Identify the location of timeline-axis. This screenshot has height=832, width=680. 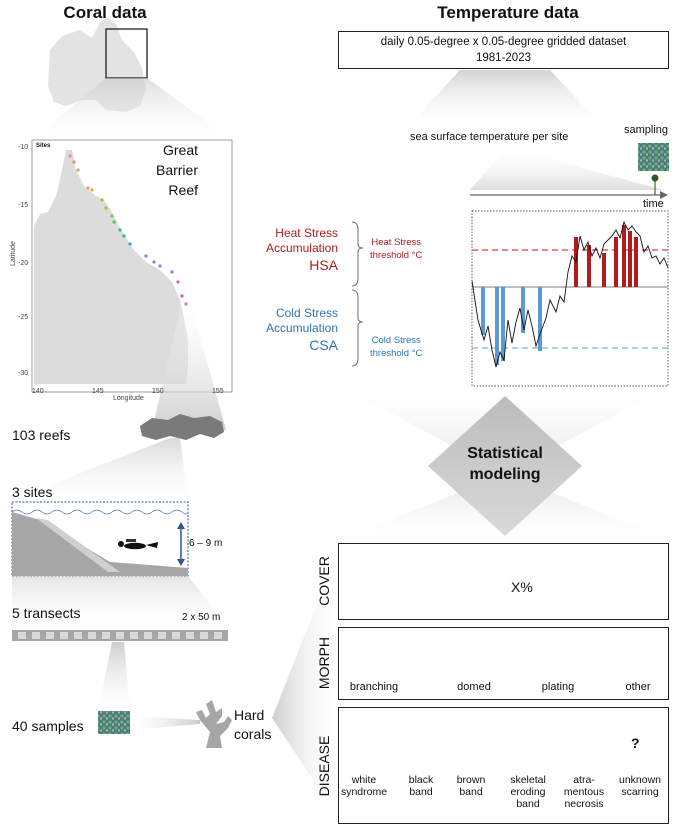
(569, 186).